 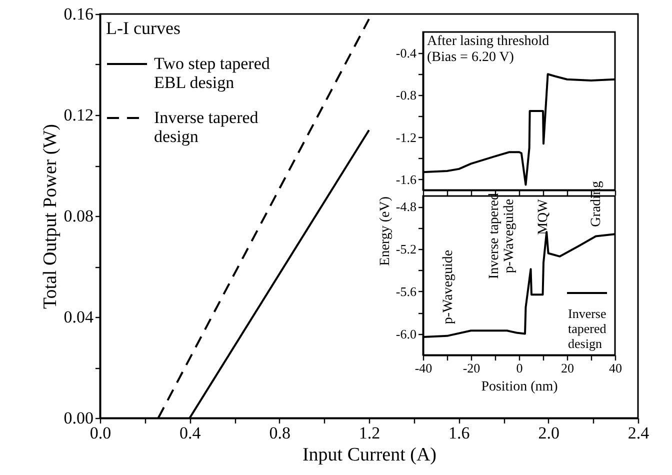 What do you see at coordinates (567, 368) in the screenshot?
I see `x-tick-label: 20` at bounding box center [567, 368].